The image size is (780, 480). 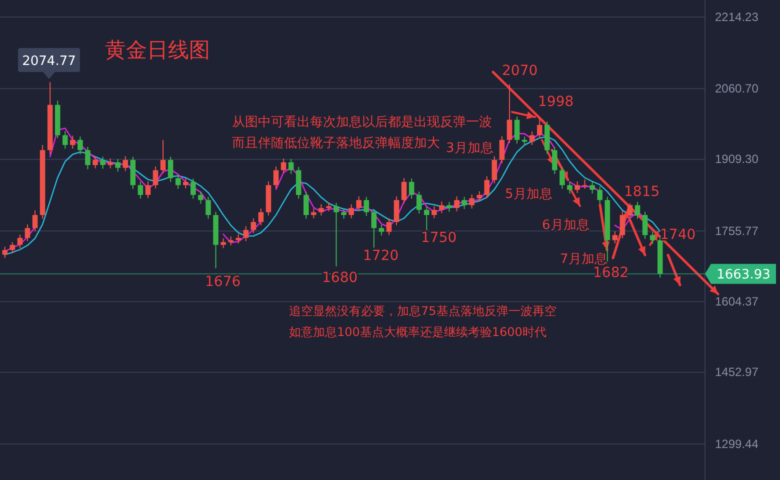 What do you see at coordinates (737, 17) in the screenshot?
I see `y-tick-label: 2214.23` at bounding box center [737, 17].